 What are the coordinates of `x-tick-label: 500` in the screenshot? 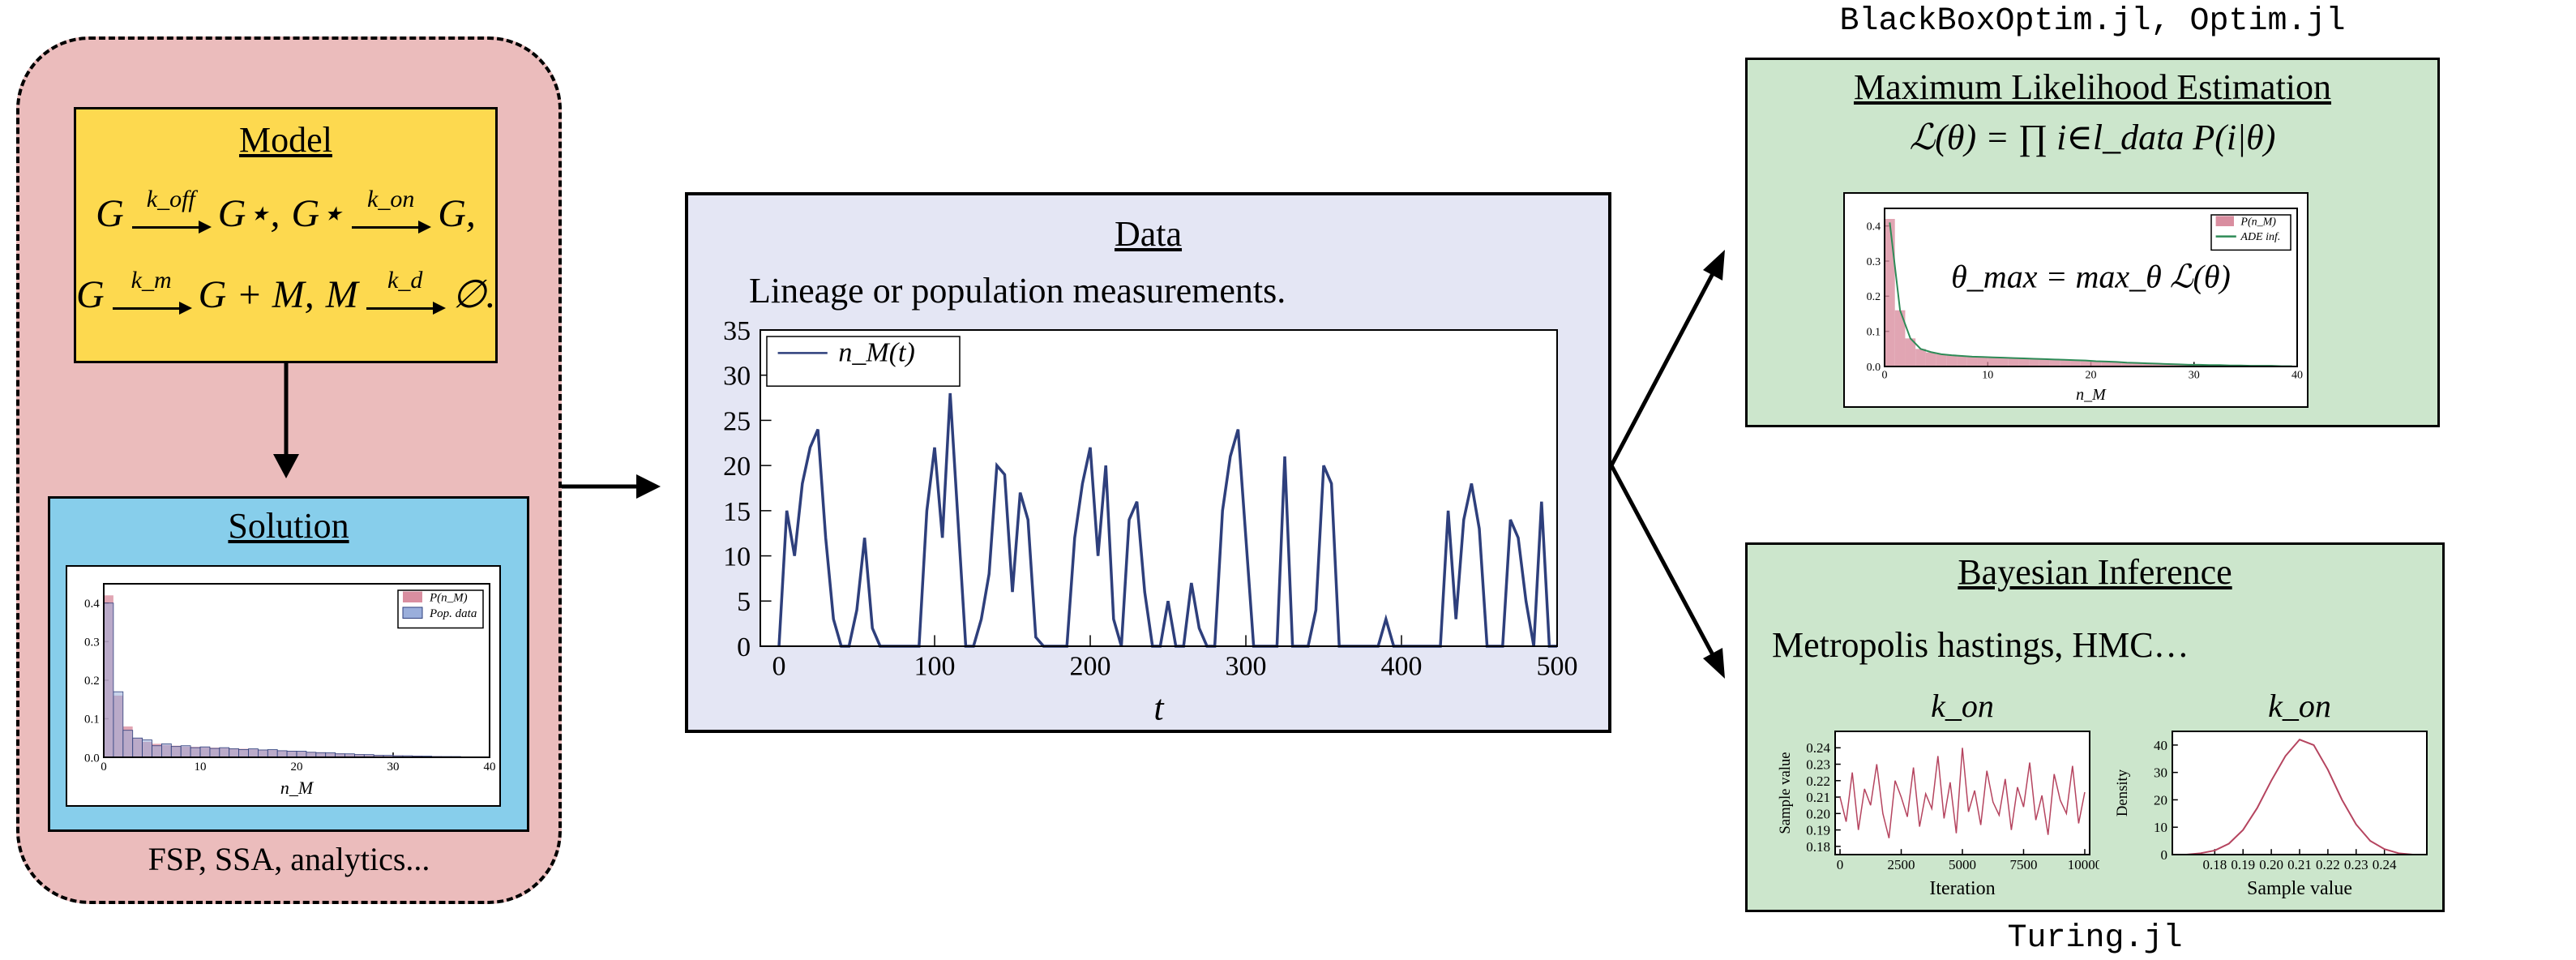 It's located at (1557, 667).